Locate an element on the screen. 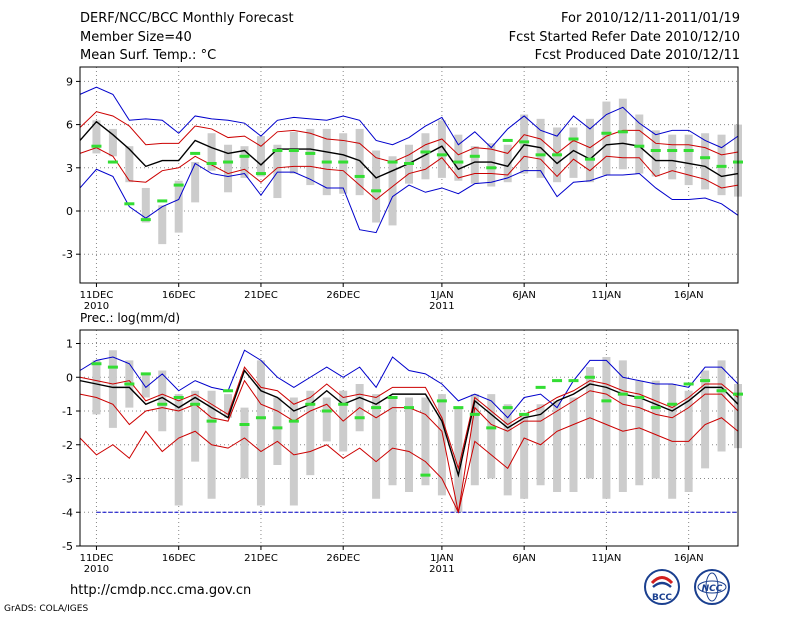 This screenshot has height=618, width=800. x-tick-label: 16DEC is located at coordinates (179, 558).